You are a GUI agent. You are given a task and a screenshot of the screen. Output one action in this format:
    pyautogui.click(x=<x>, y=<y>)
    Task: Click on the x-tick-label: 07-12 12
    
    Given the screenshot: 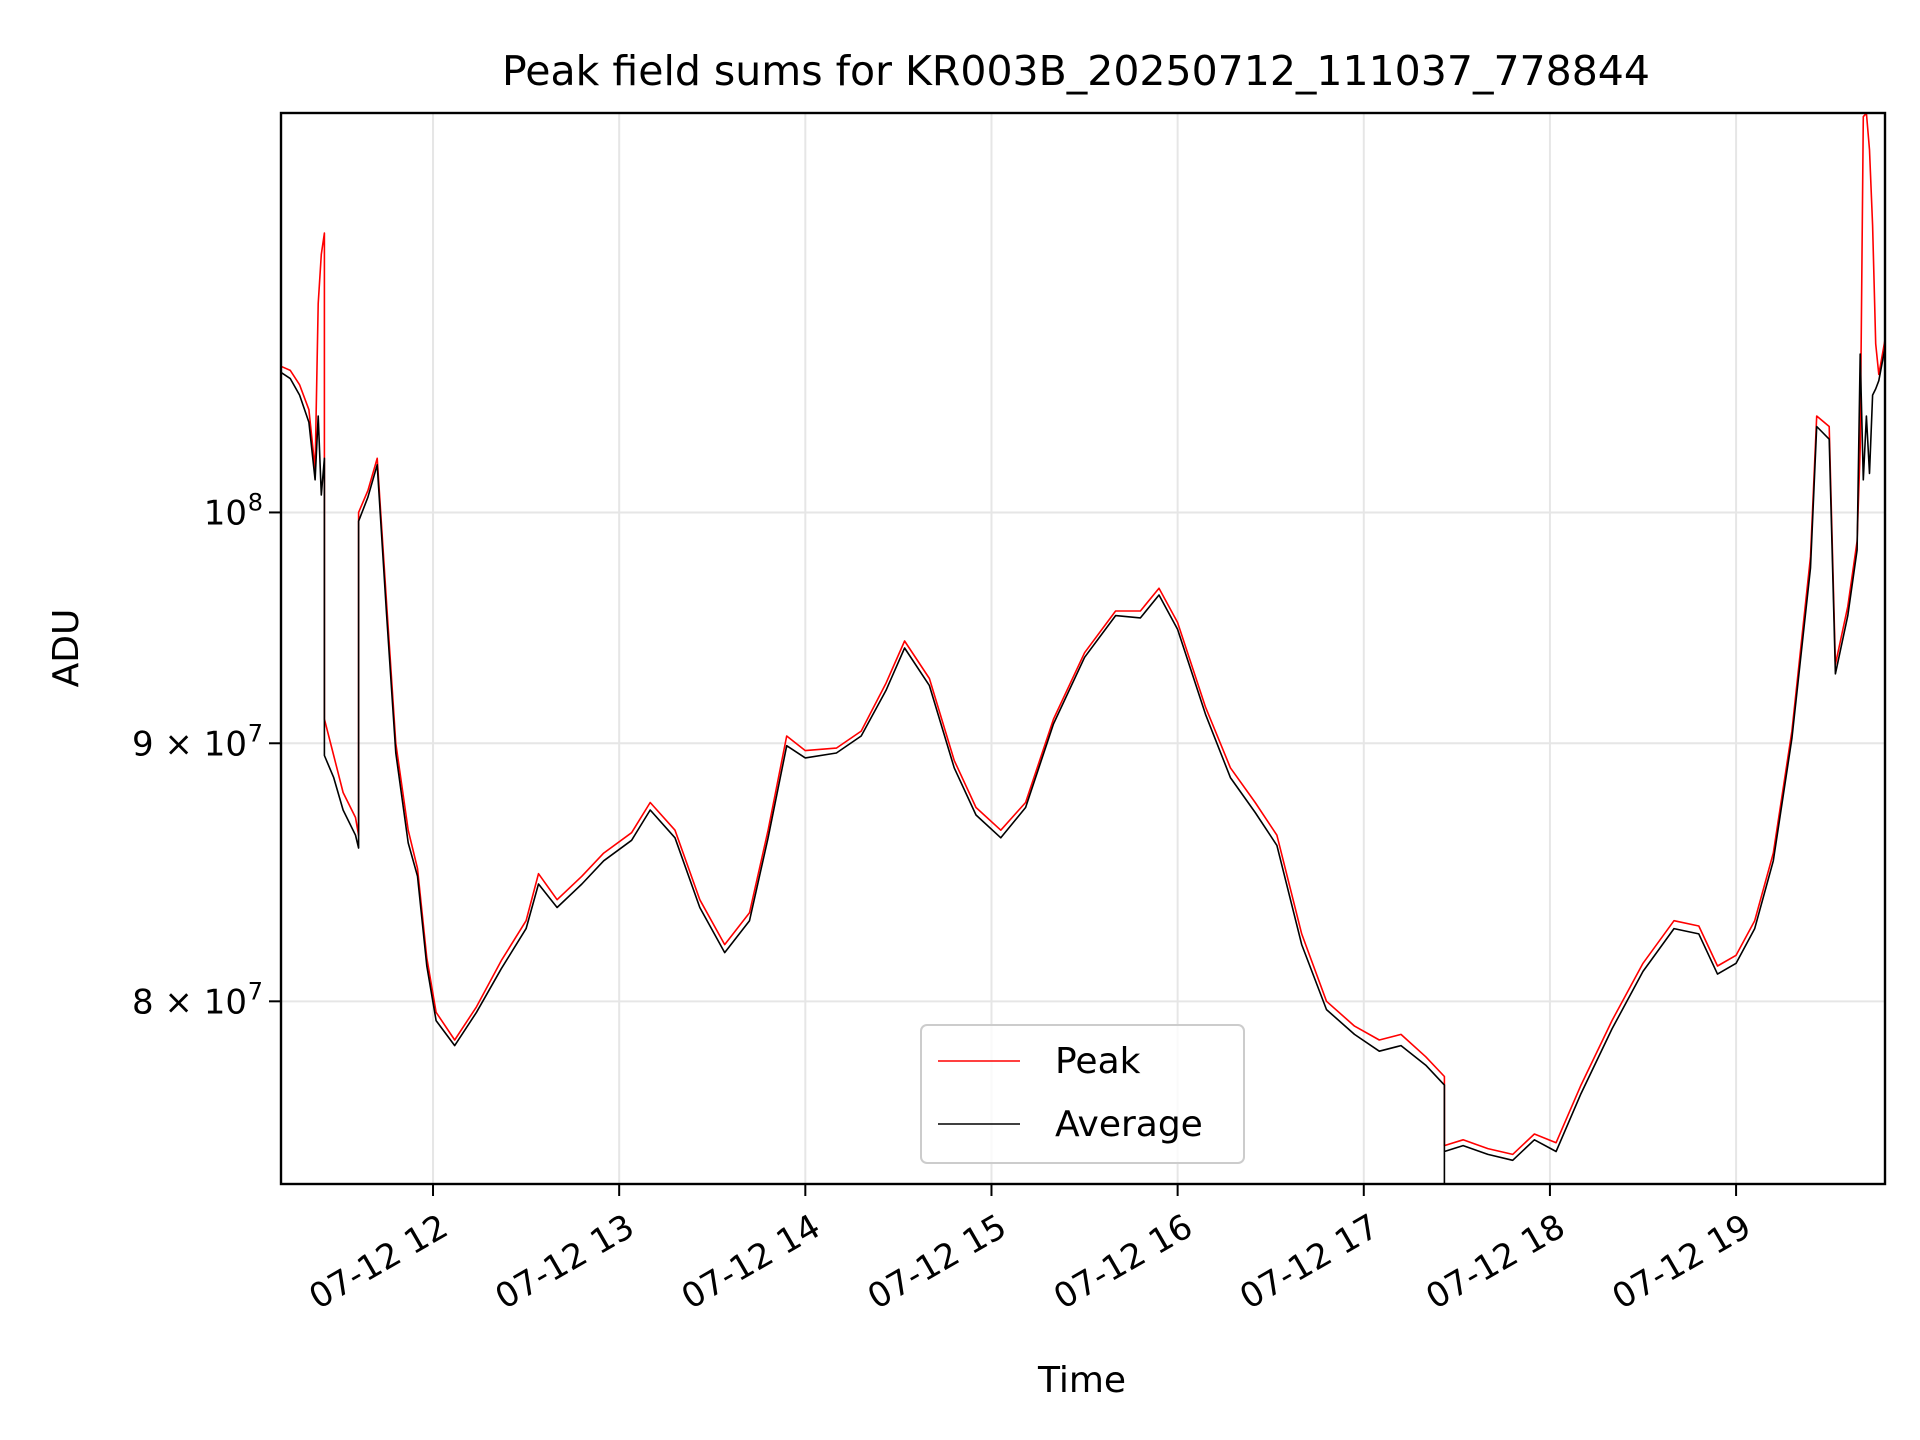 What is the action you would take?
    pyautogui.click(x=379, y=1262)
    